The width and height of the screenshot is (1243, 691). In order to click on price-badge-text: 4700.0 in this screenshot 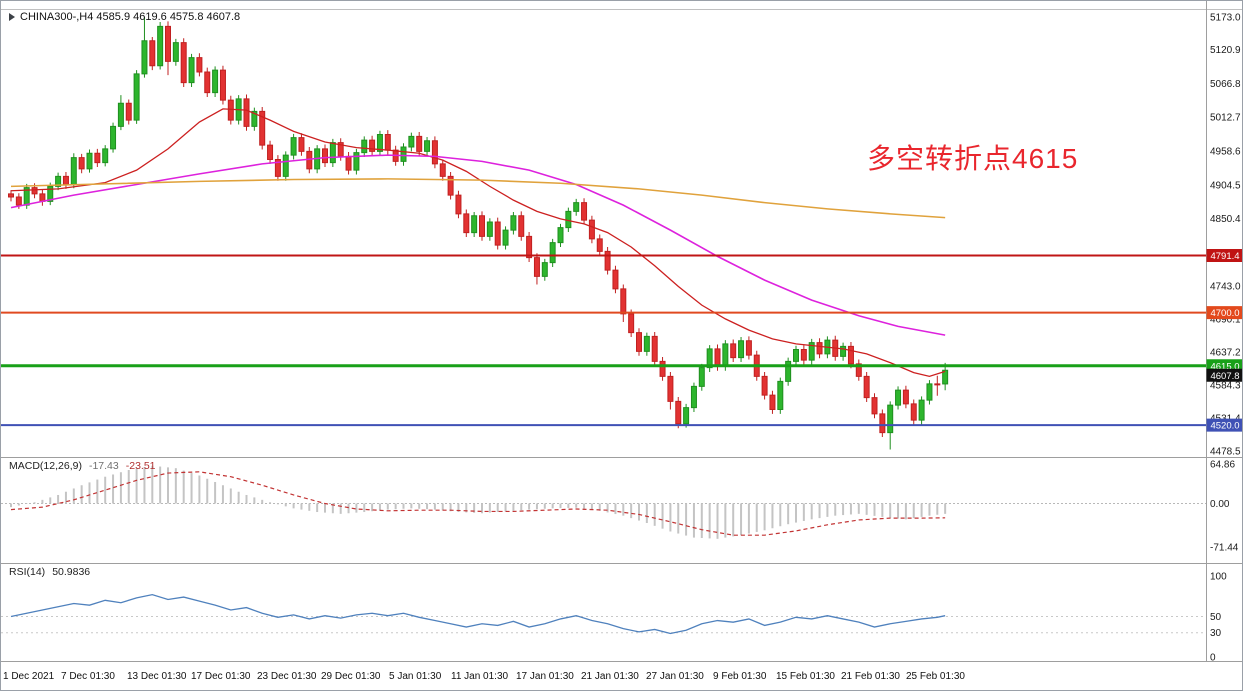, I will do `click(1224, 313)`.